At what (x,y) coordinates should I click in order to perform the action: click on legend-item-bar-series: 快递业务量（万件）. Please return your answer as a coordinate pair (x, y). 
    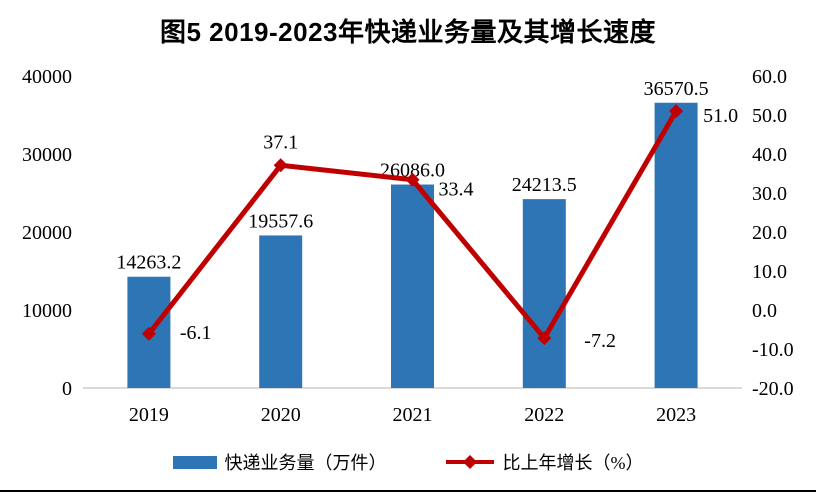
    Looking at the image, I should click on (279, 462).